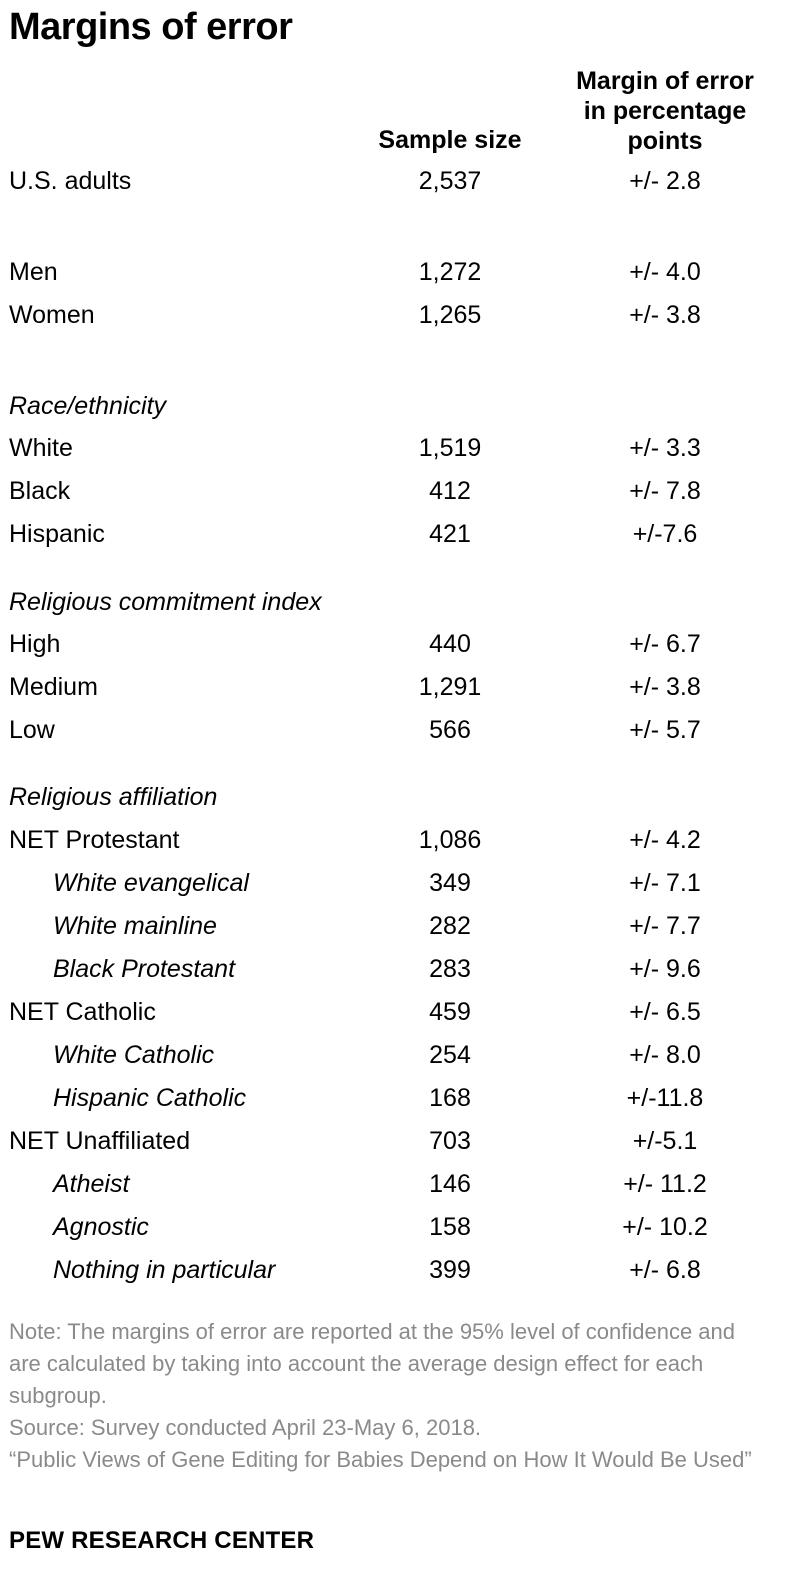 The width and height of the screenshot is (786, 1580). Describe the element at coordinates (393, 687) in the screenshot. I see `table-row: Medium 1,291 +/- 3.8` at that location.